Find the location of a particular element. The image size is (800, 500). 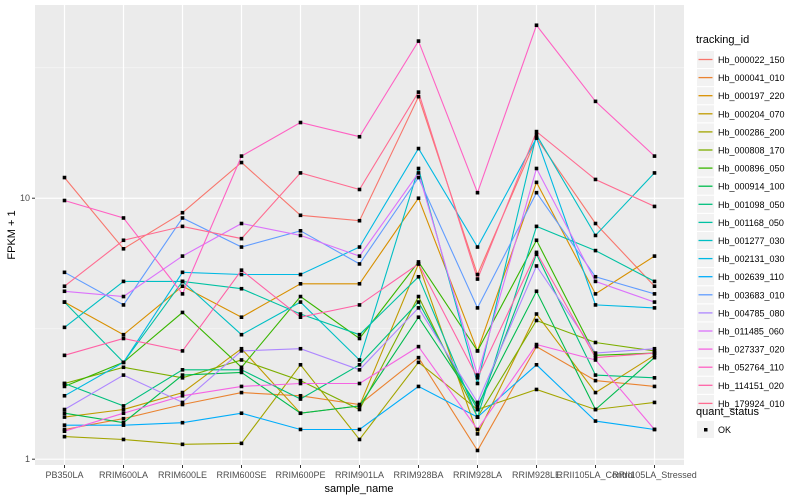

legend-label-ok: OK is located at coordinates (724, 430).